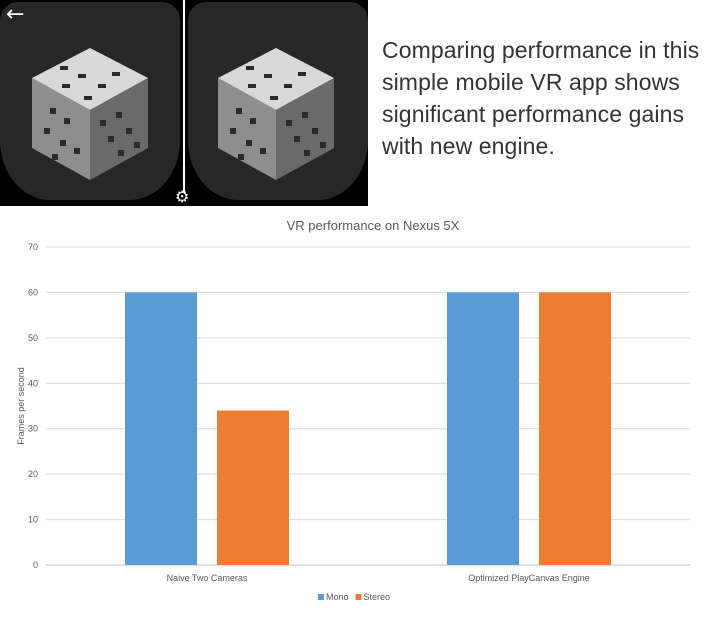  Describe the element at coordinates (184, 96) in the screenshot. I see `lens-divider` at that location.